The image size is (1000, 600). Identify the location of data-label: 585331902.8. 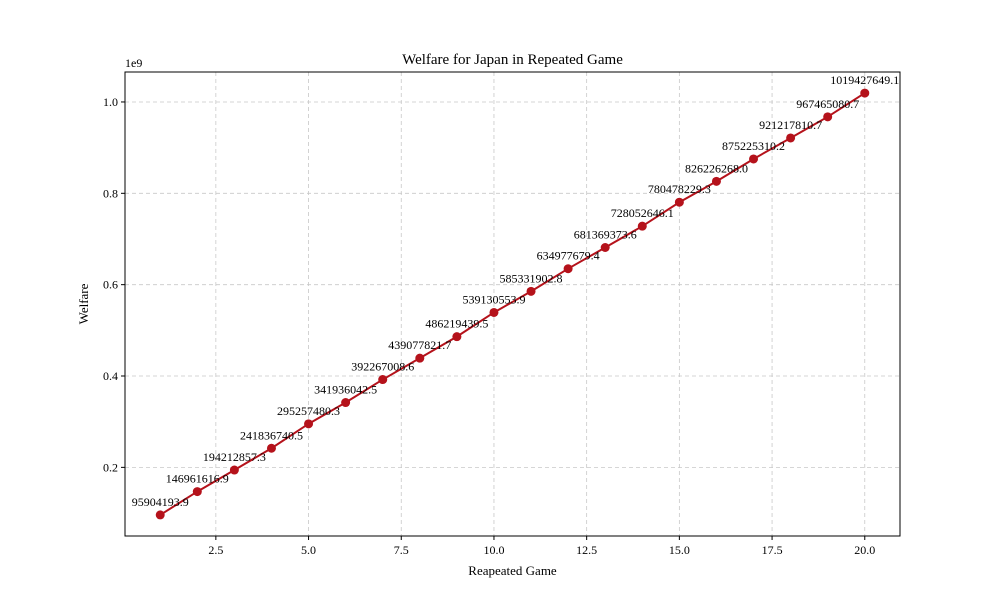
(531, 278).